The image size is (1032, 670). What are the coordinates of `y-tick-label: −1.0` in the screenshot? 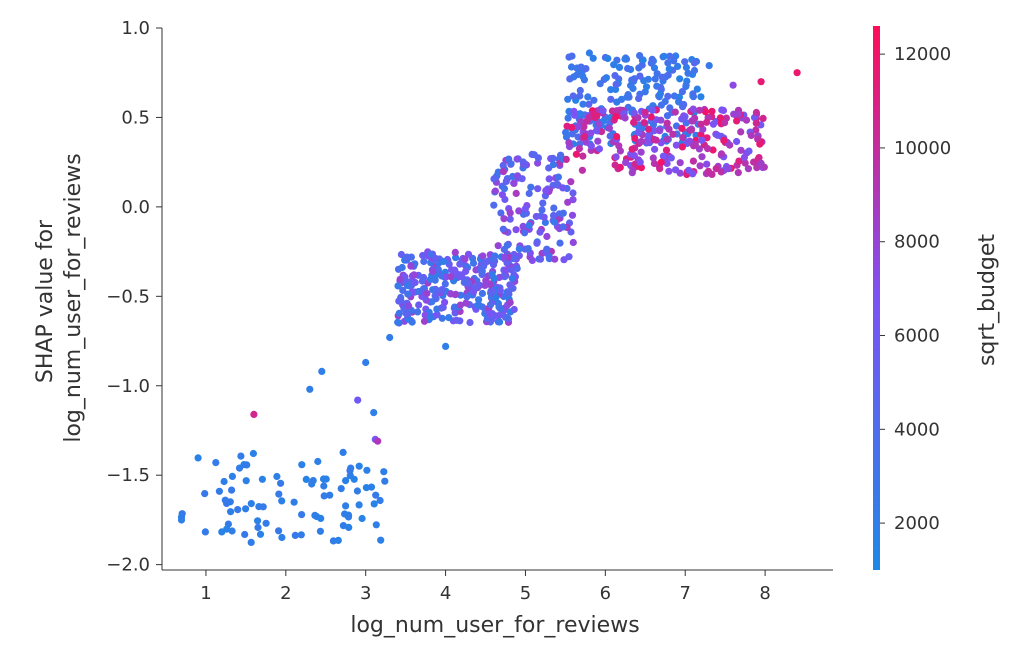 It's located at (128, 386).